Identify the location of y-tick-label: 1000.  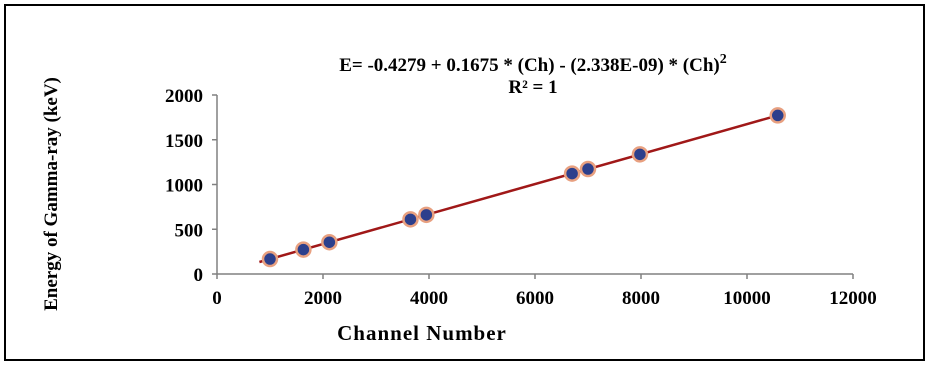
(184, 186).